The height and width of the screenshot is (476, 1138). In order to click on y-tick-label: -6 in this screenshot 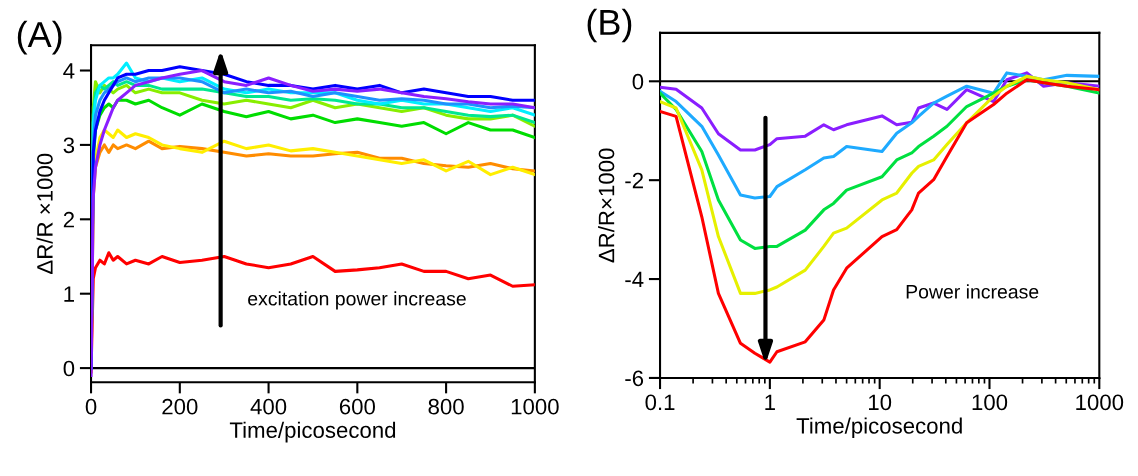, I will do `click(634, 378)`.